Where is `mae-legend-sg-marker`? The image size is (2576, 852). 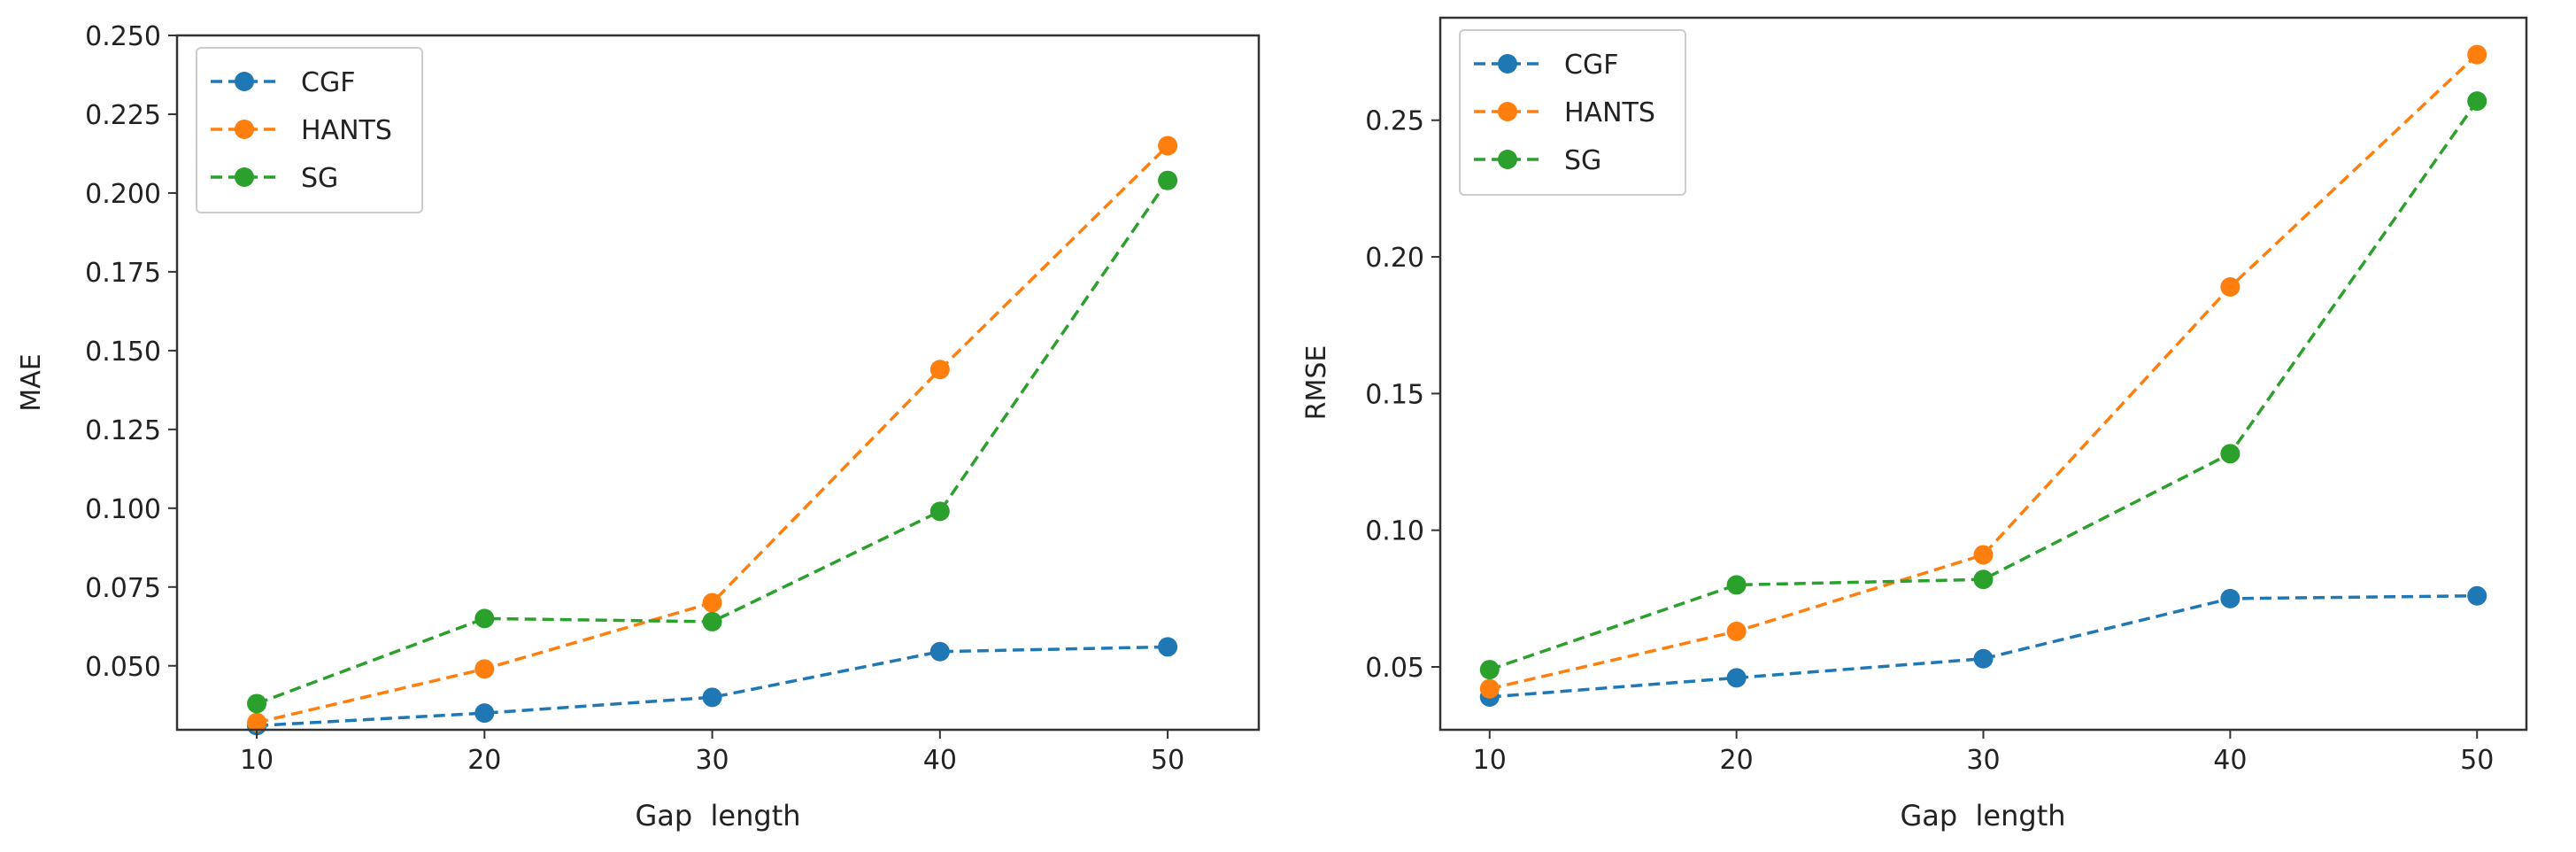 mae-legend-sg-marker is located at coordinates (244, 177).